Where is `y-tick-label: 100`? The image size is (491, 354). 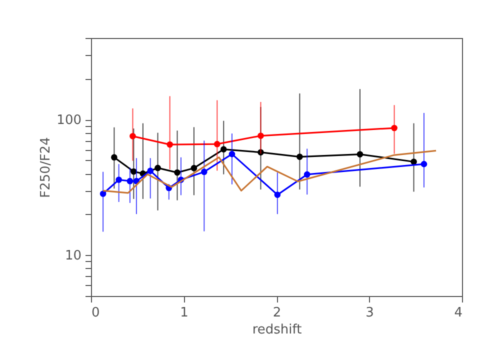 y-tick-label: 100 is located at coordinates (69, 120).